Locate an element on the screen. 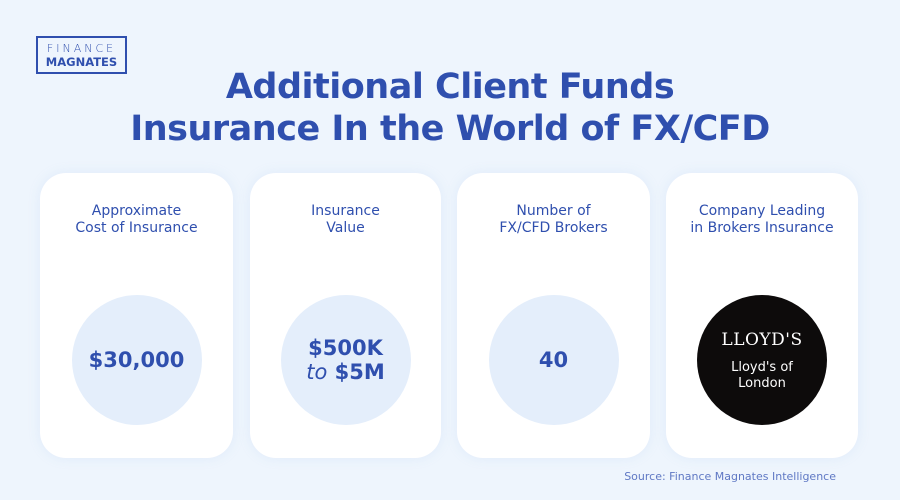 Image resolution: width=900 pixels, height=500 pixels. card-value-line-1: $500K is located at coordinates (345, 348).